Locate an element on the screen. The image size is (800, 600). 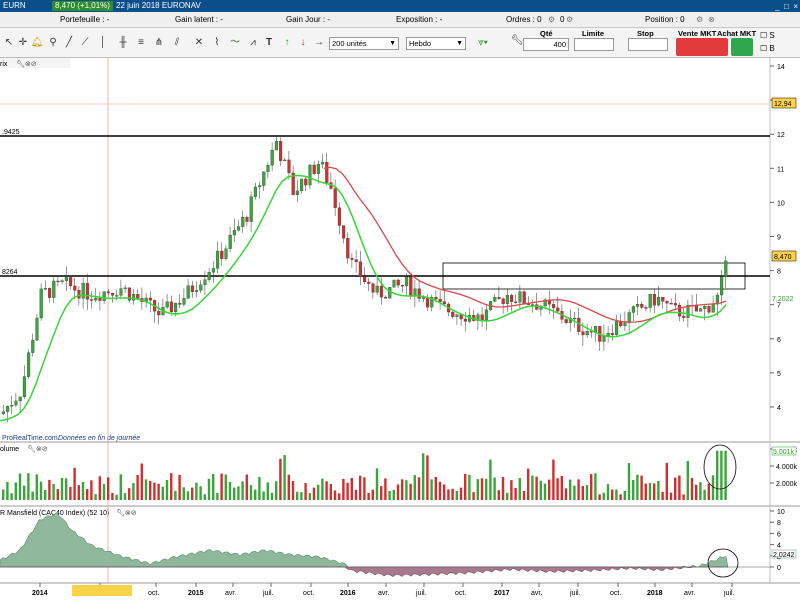
fibonacci-icon: ≡ is located at coordinates (141, 42).